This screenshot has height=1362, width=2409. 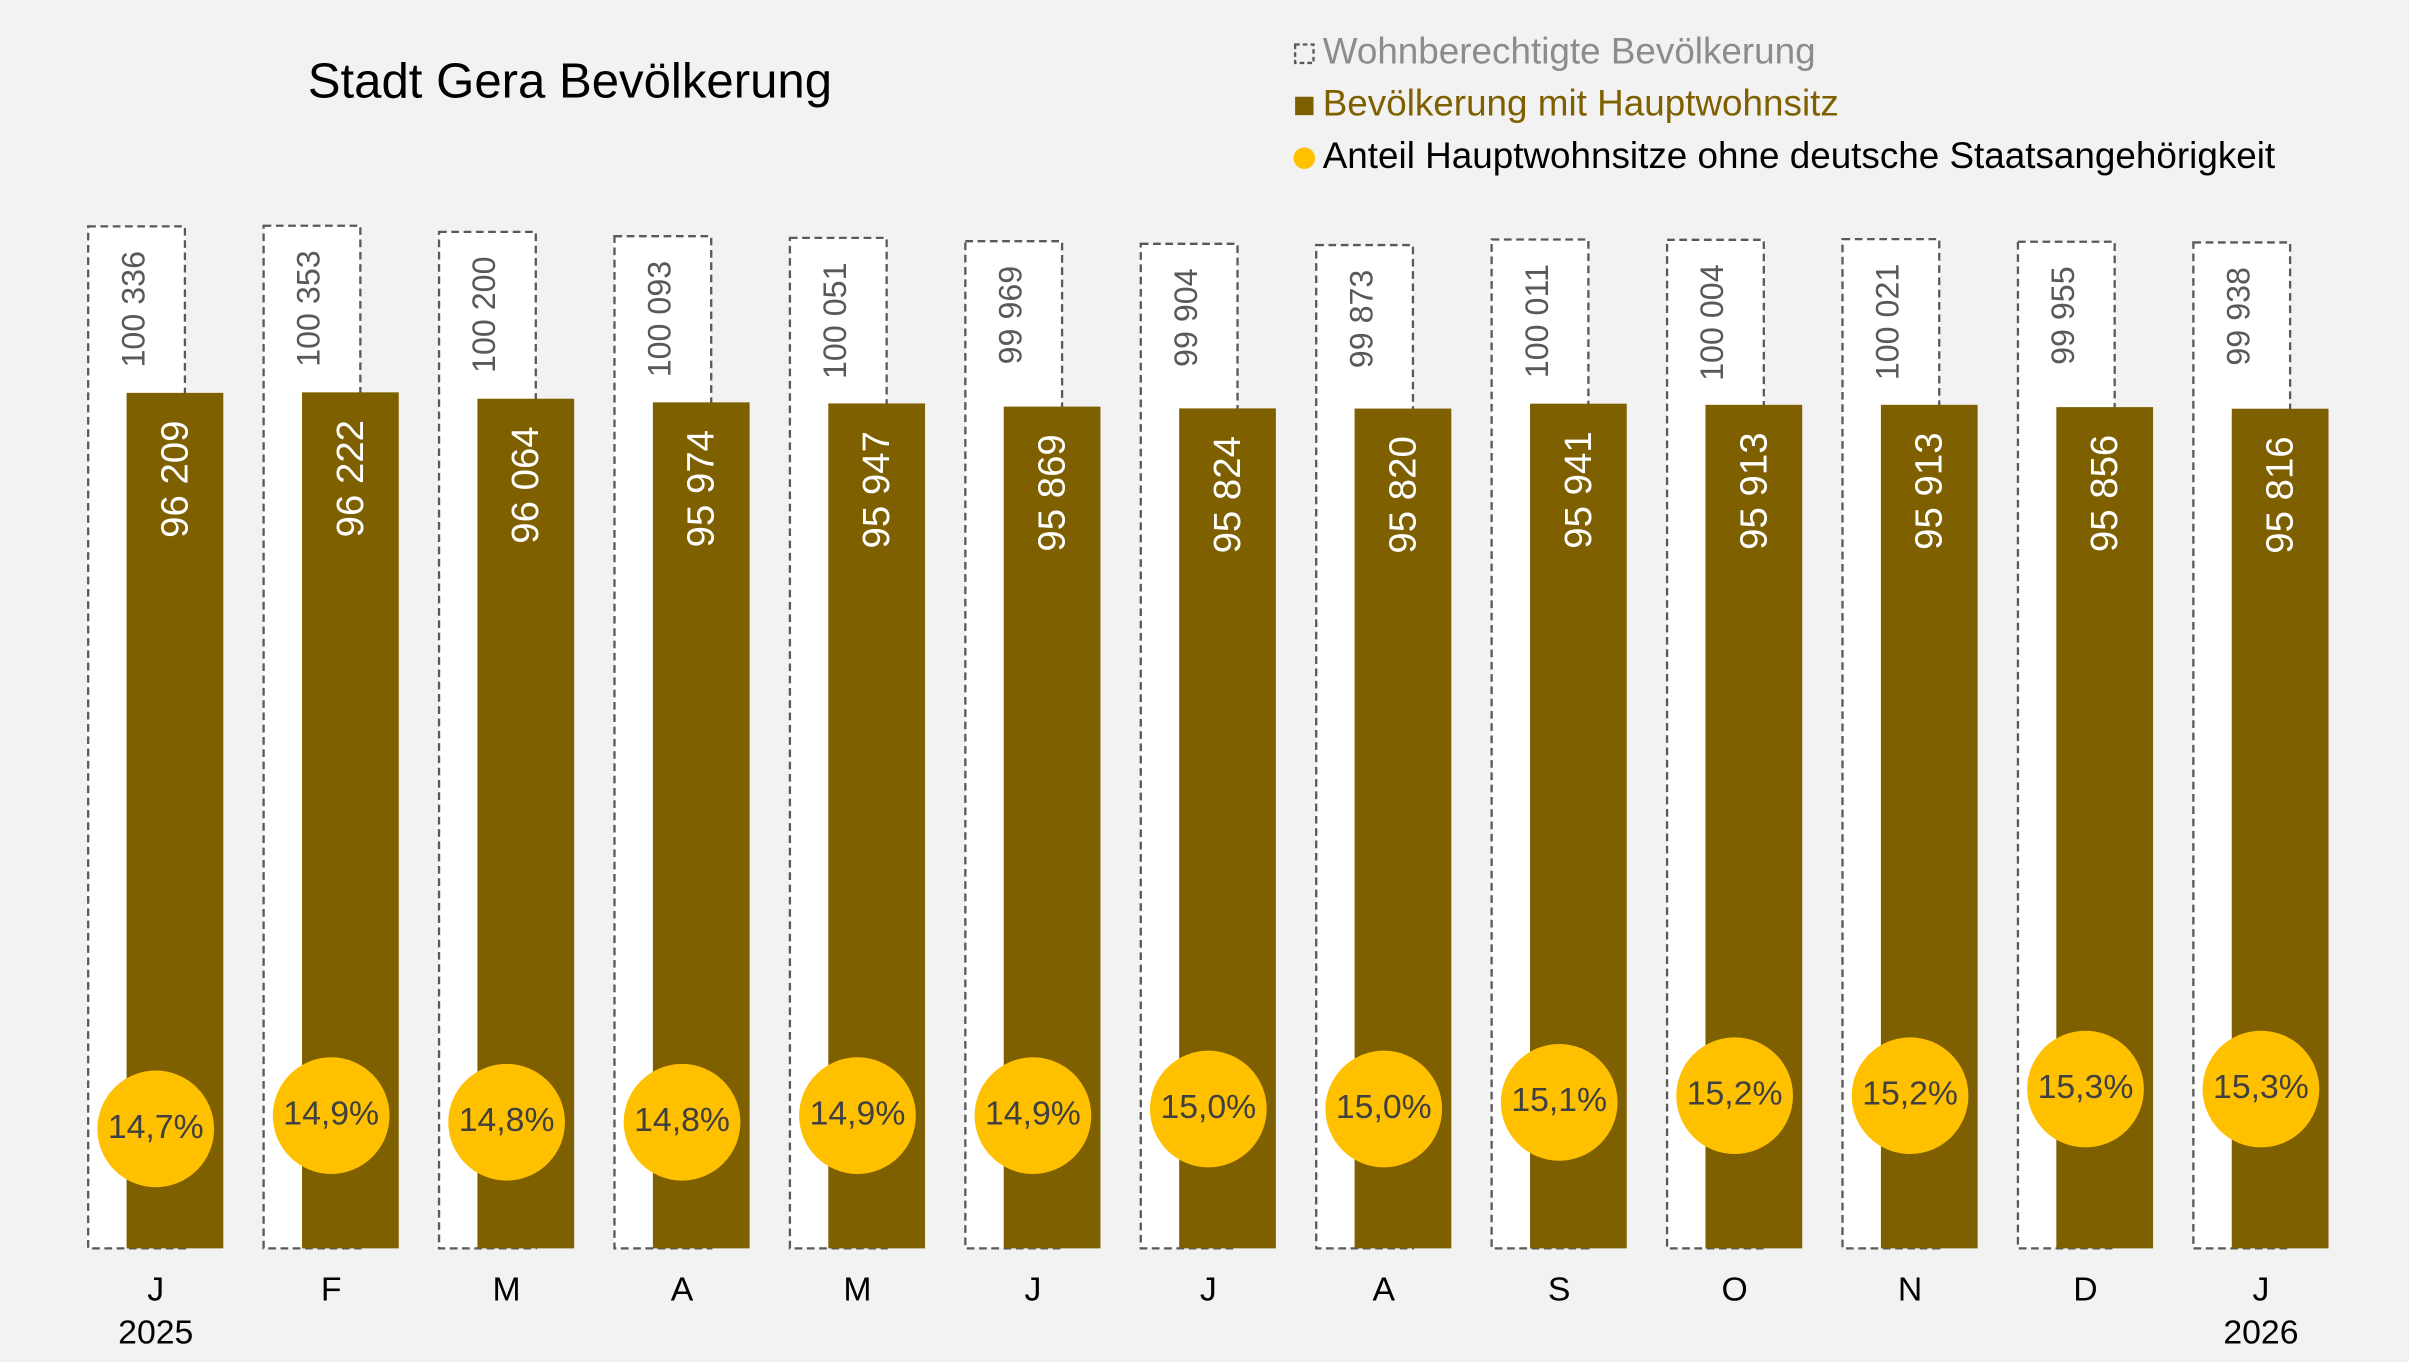 I want to click on eligible-label: 100 051, so click(x=835, y=320).